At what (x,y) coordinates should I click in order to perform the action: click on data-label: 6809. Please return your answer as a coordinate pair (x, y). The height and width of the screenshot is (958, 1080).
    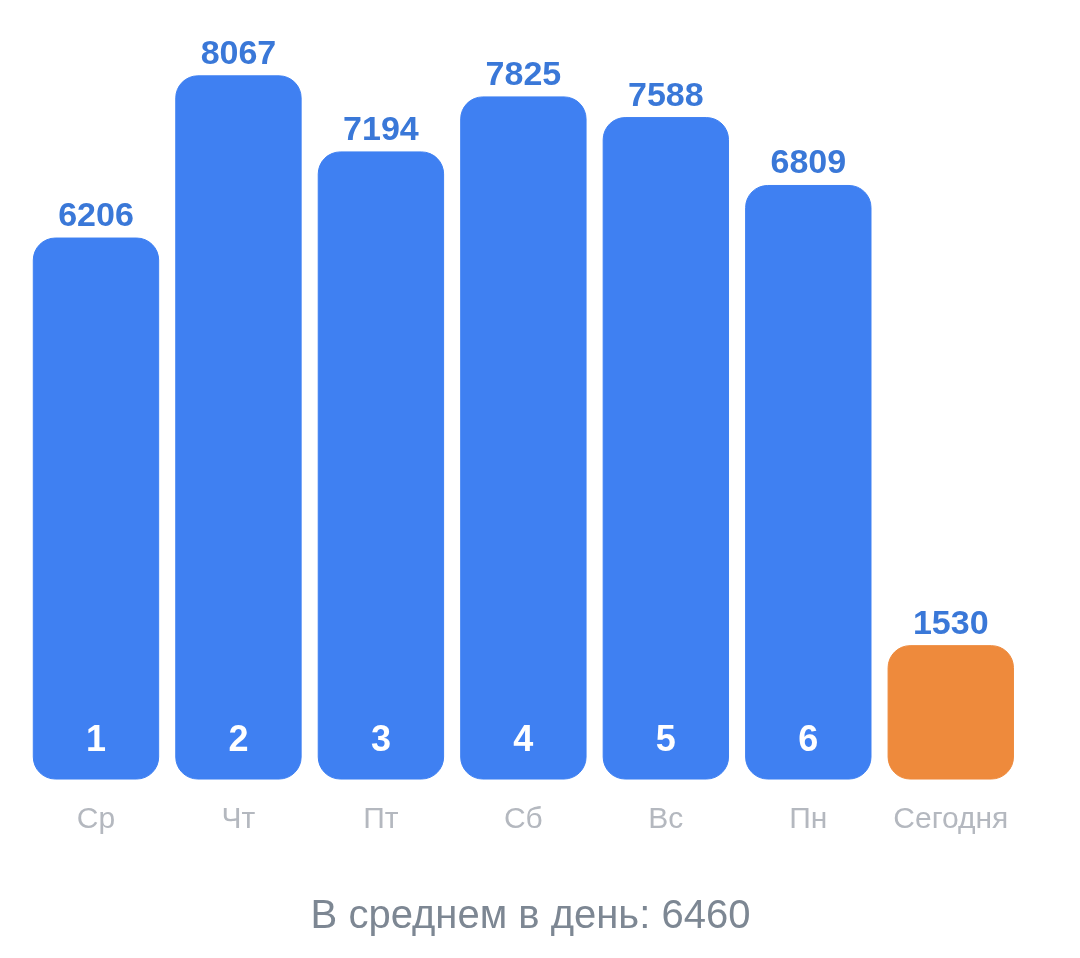
    Looking at the image, I should click on (808, 161).